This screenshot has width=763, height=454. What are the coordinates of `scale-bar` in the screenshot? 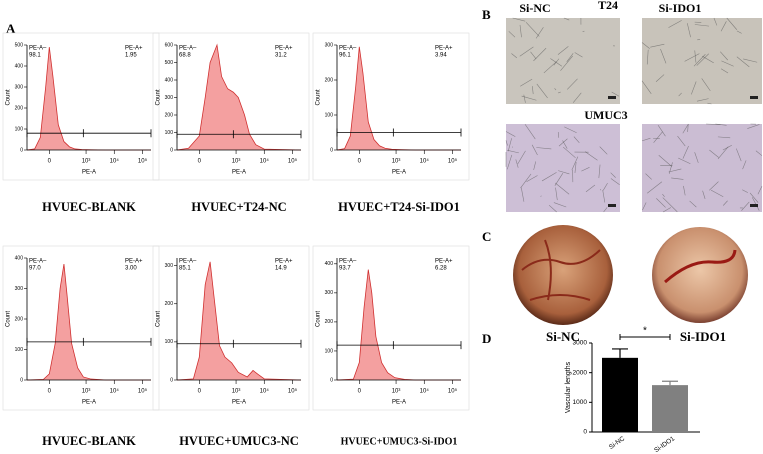 It's located at (754, 97).